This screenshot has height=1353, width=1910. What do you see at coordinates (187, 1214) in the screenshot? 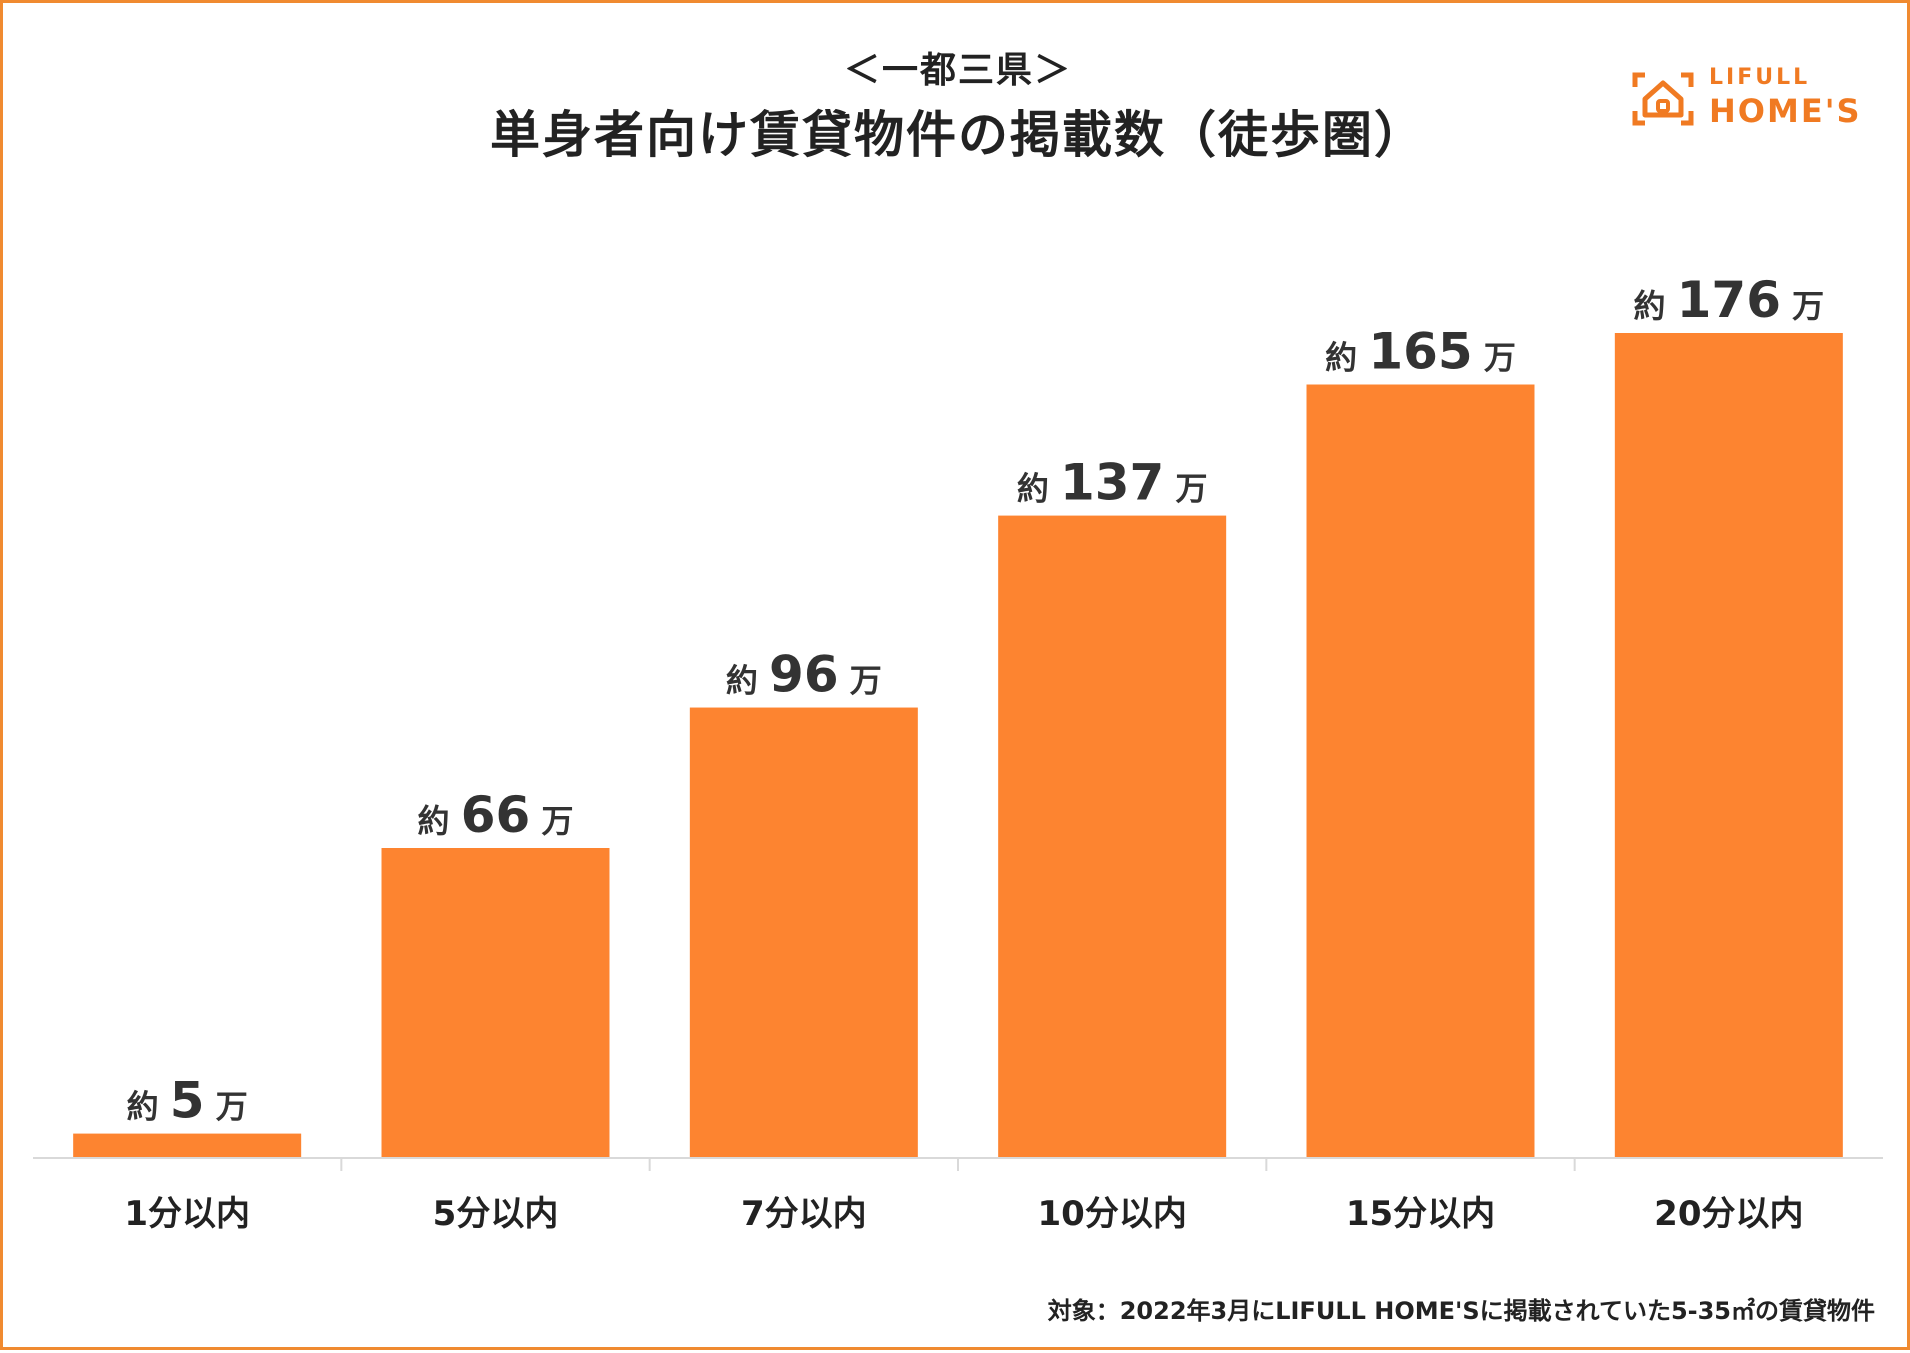
I see `x-tick-label: 1分以内` at bounding box center [187, 1214].